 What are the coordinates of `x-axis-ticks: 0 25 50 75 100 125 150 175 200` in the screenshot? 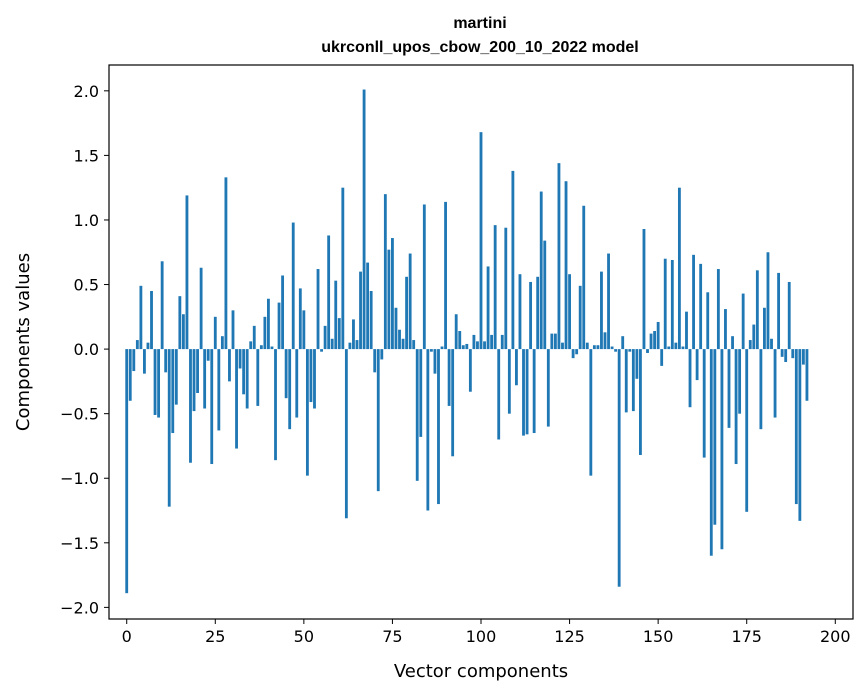 It's located at (486, 632).